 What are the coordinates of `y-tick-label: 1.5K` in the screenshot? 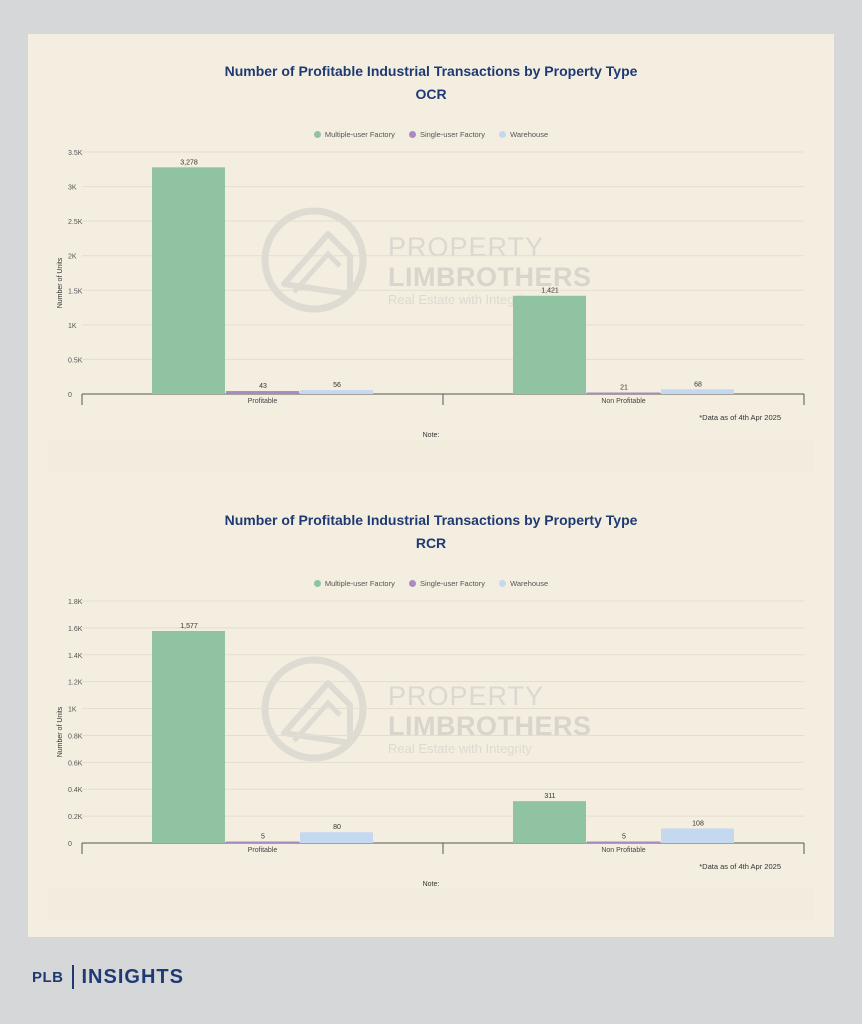 It's located at (75, 291).